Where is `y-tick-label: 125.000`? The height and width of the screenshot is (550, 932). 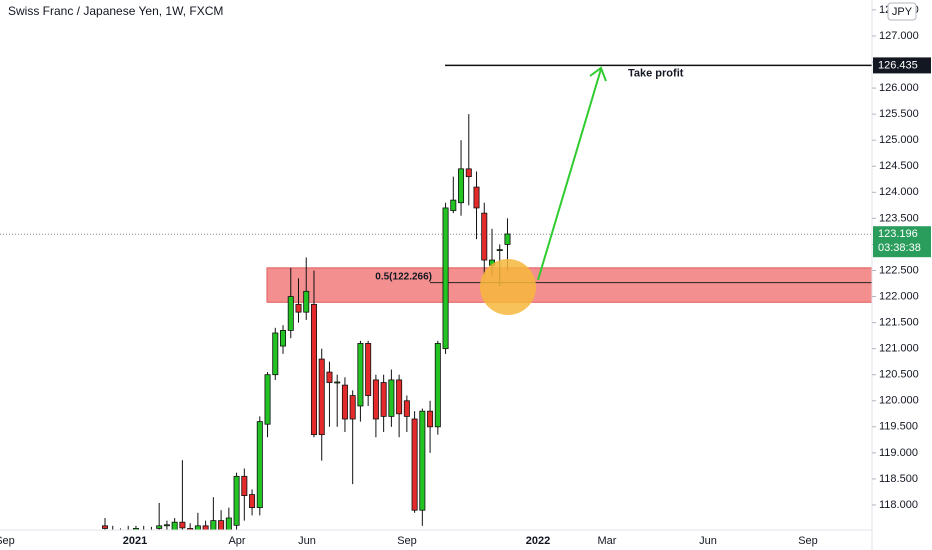 y-tick-label: 125.000 is located at coordinates (899, 140).